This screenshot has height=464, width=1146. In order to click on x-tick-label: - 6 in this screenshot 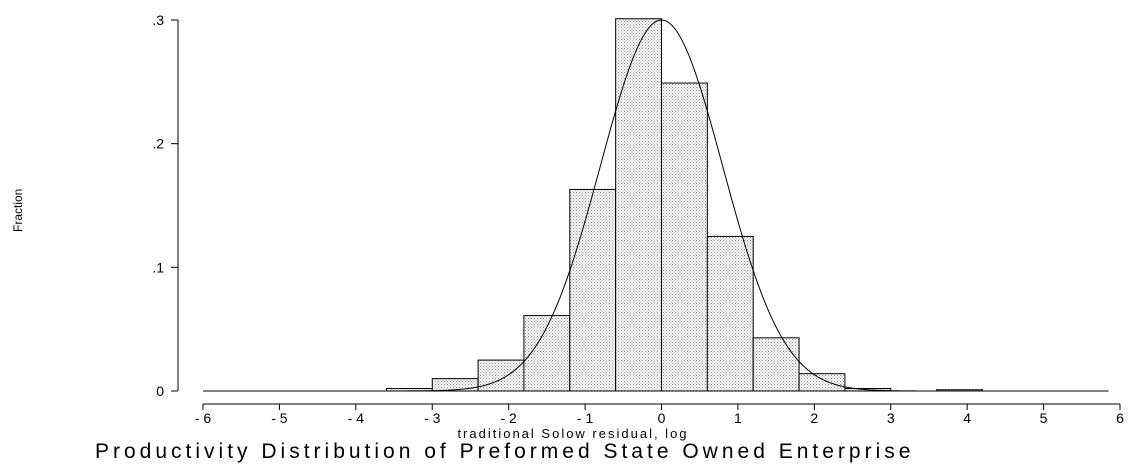, I will do `click(203, 418)`.